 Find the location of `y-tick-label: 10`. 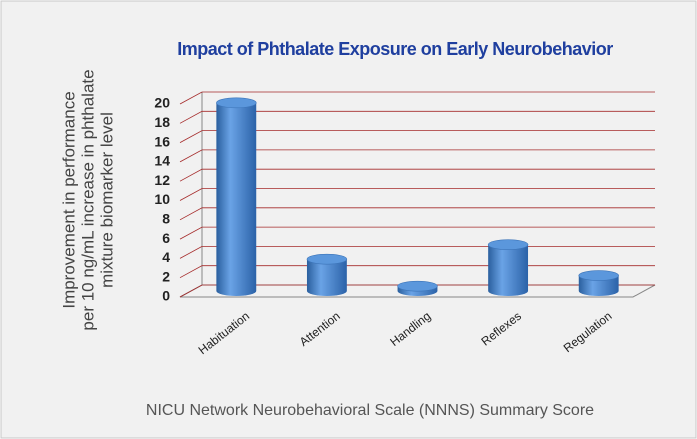

y-tick-label: 10 is located at coordinates (162, 199).